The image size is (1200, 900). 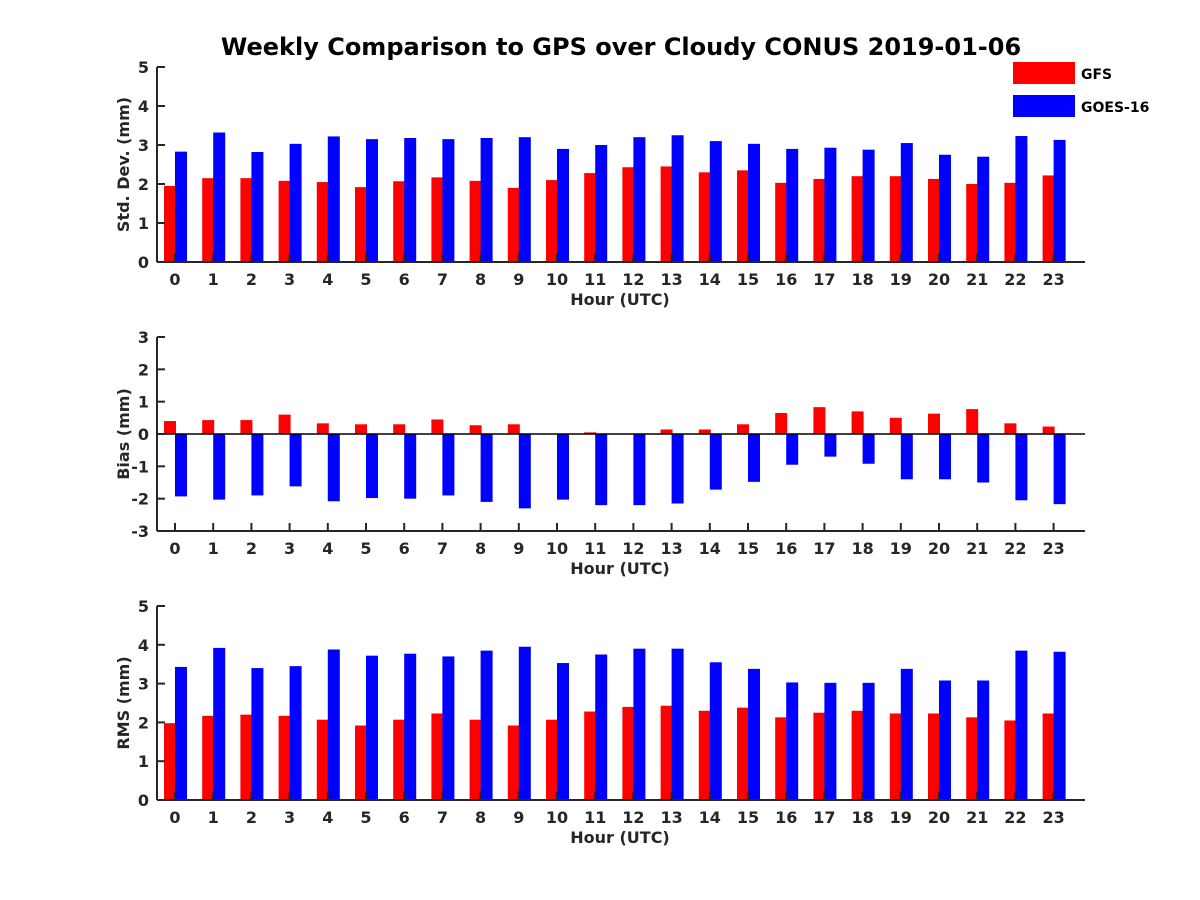 What do you see at coordinates (901, 279) in the screenshot?
I see `x-tick-label: 19` at bounding box center [901, 279].